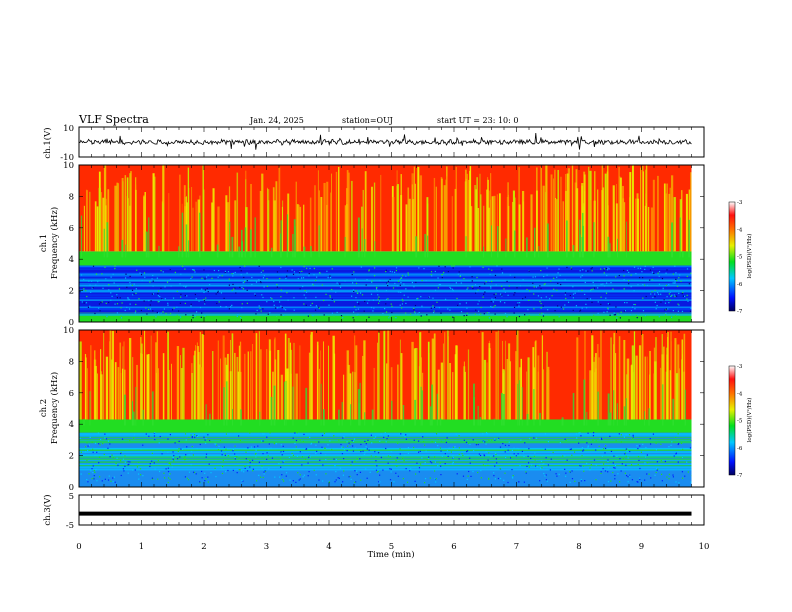  What do you see at coordinates (70, 526) in the screenshot?
I see `ch3-ytick-bottom: -5` at bounding box center [70, 526].